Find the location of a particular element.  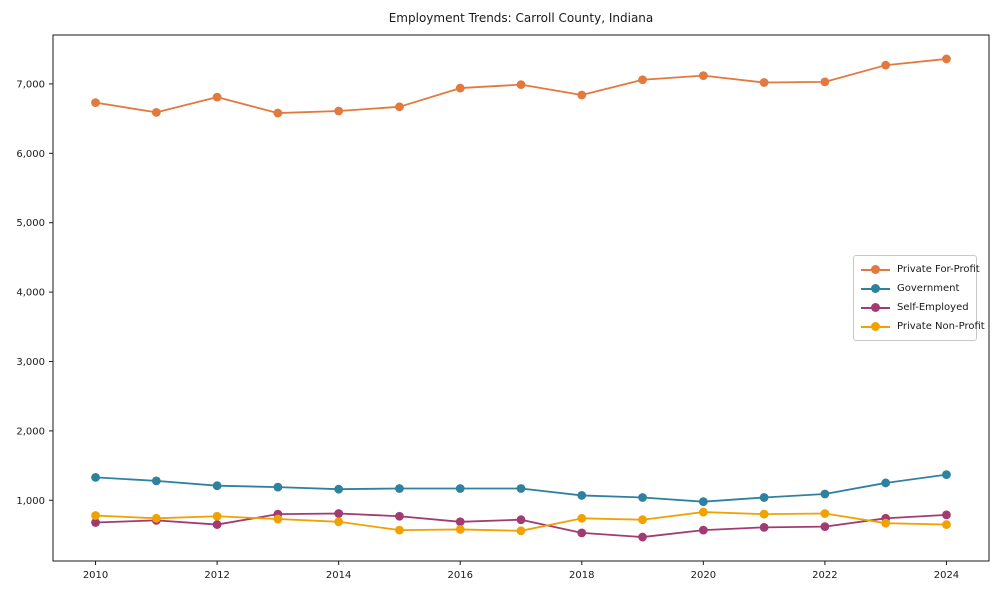

legend-label: Private For-Profit is located at coordinates (938, 269).